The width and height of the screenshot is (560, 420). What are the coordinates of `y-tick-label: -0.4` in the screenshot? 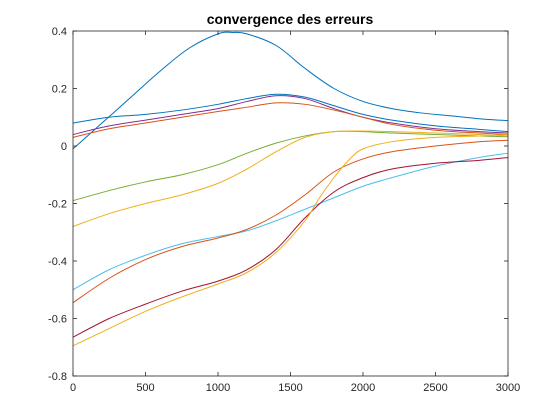 It's located at (57, 262).